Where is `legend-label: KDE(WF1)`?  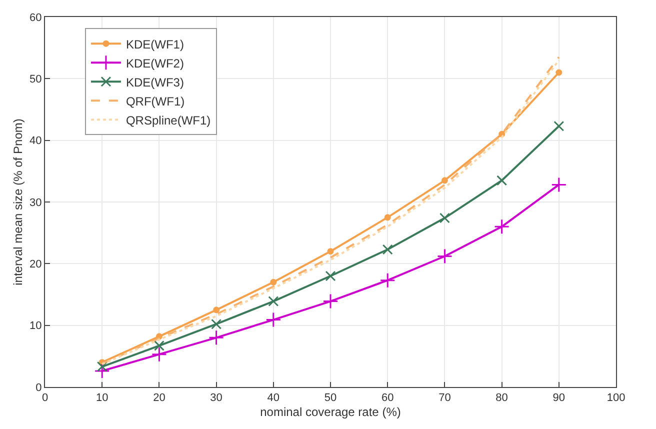 legend-label: KDE(WF1) is located at coordinates (155, 44).